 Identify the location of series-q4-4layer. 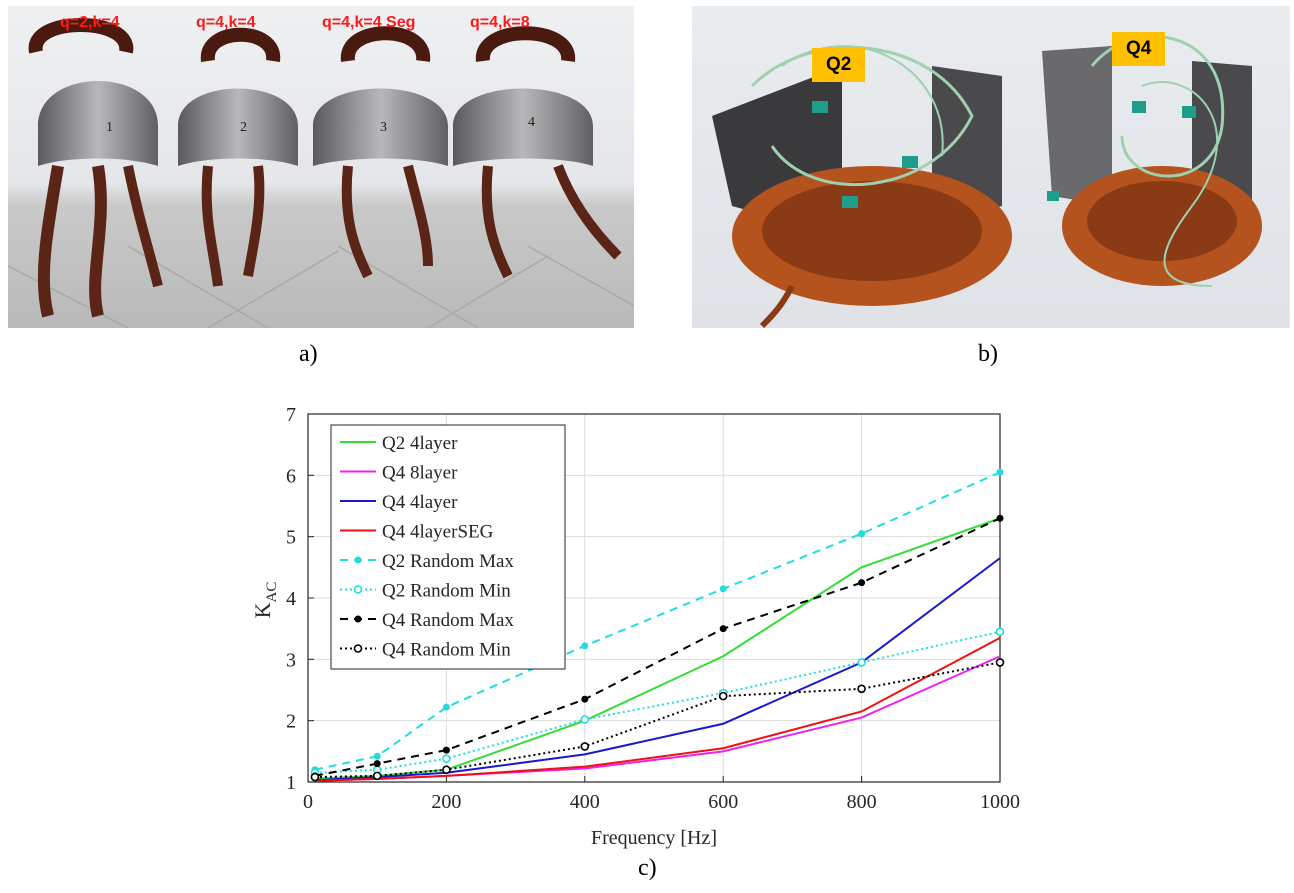
(657, 669).